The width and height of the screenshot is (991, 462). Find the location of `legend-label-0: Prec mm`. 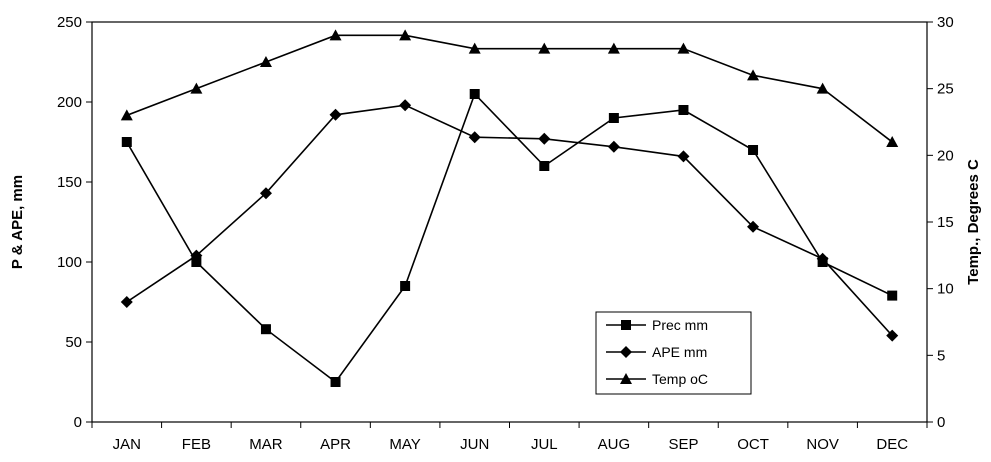

legend-label-0: Prec mm is located at coordinates (680, 325).